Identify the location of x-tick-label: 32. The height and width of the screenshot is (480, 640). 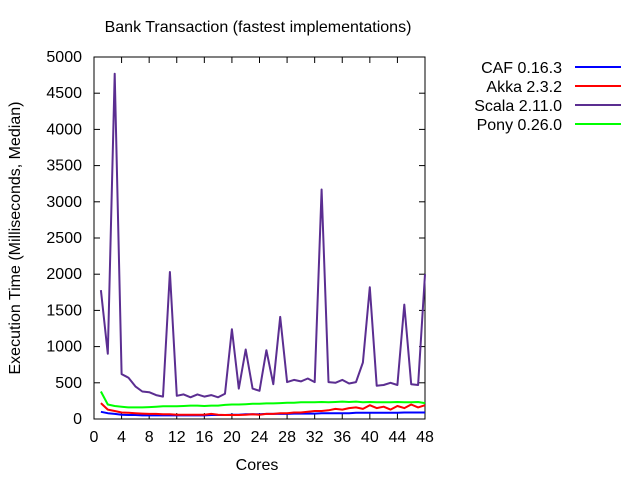
(315, 437).